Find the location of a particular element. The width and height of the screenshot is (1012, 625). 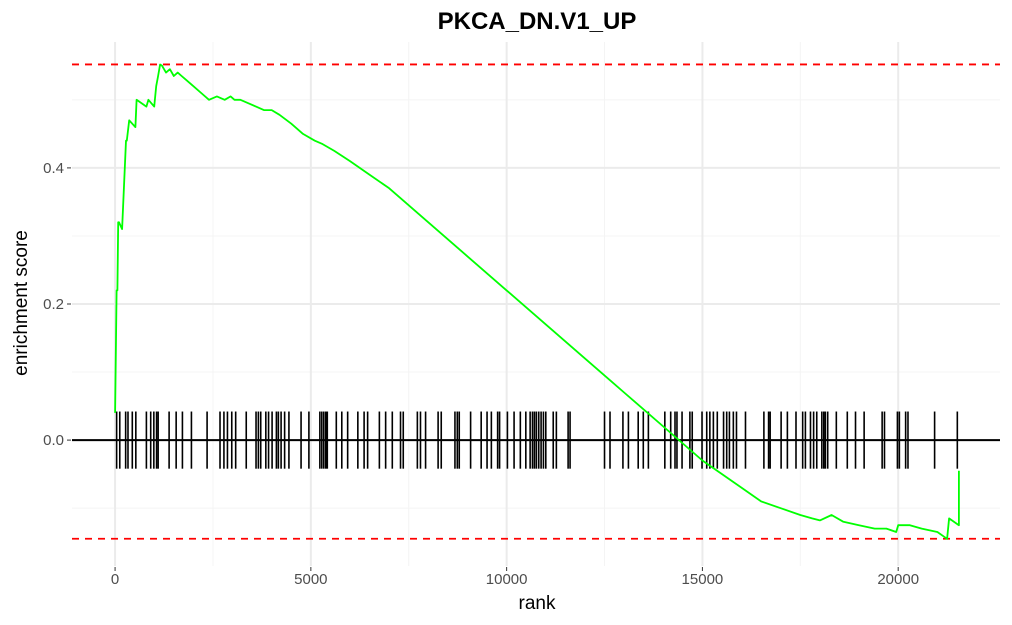

y-axis-title: enrichment score is located at coordinates (21, 303).